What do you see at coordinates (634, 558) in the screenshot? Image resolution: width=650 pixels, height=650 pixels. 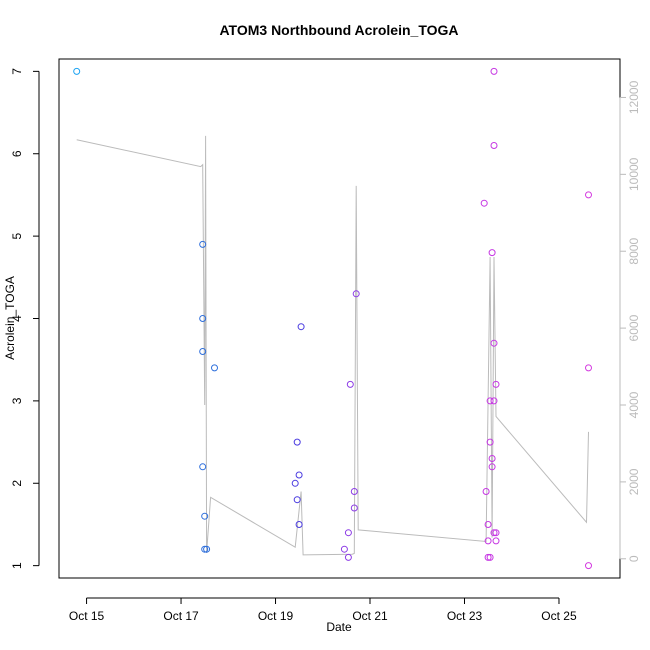 I see `y2-tick-label: 0` at bounding box center [634, 558].